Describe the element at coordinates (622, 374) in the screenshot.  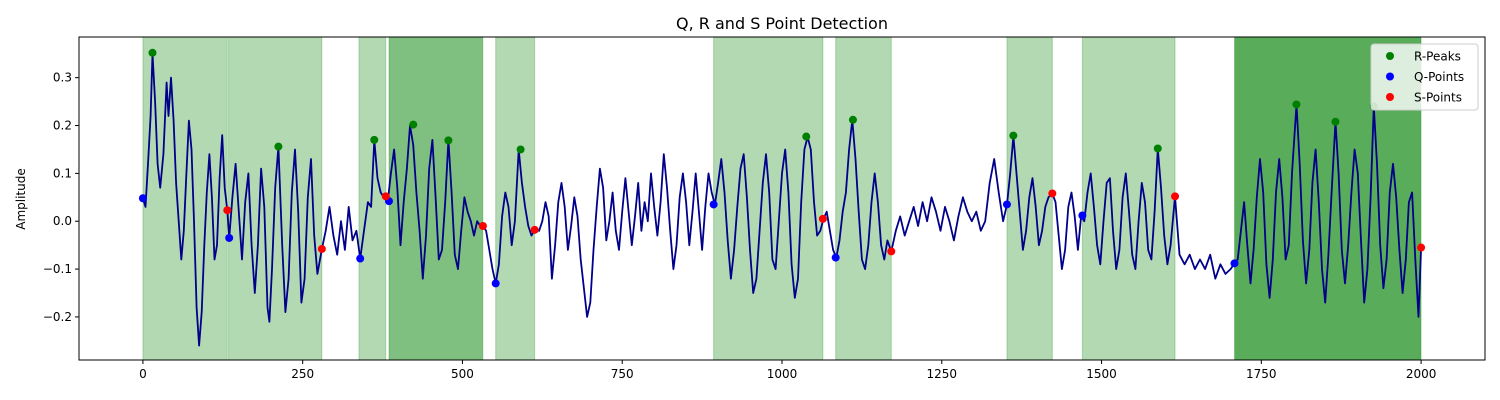
I see `x-tick-label: 750` at that location.